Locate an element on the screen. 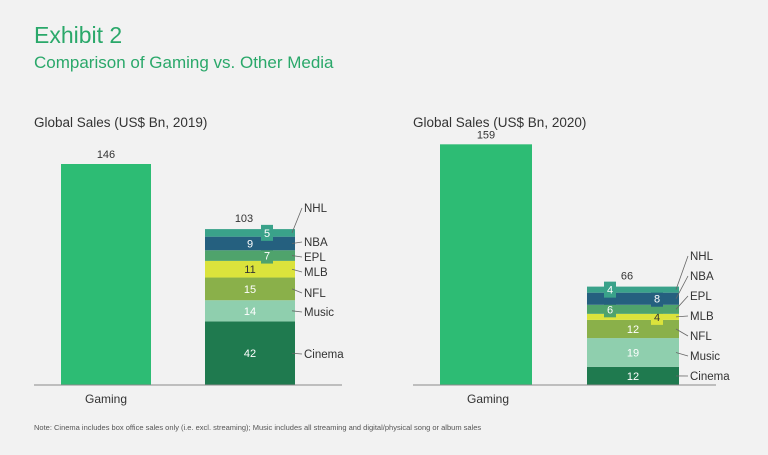 Image resolution: width=768 pixels, height=455 pixels. exhibit-title: Exhibit 2 is located at coordinates (78, 35).